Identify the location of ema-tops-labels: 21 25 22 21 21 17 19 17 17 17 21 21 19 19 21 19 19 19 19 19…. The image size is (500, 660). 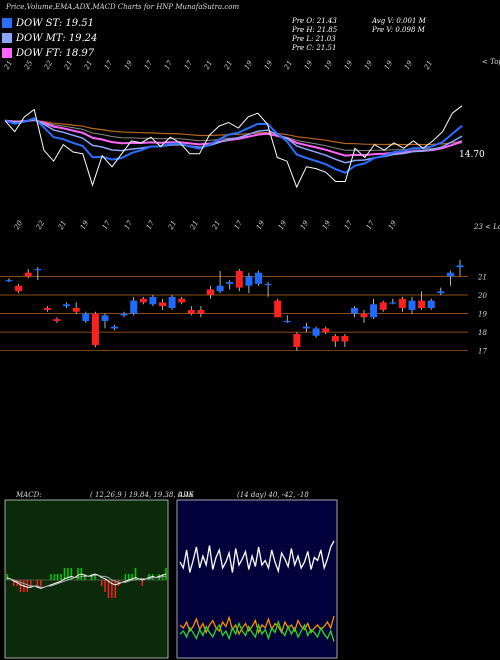
(218, 65).